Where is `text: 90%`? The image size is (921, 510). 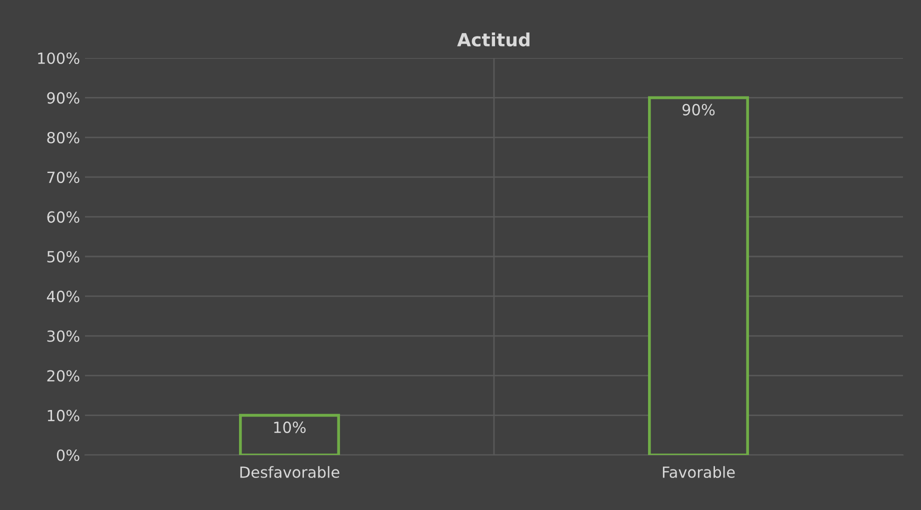
text: 90% is located at coordinates (698, 110).